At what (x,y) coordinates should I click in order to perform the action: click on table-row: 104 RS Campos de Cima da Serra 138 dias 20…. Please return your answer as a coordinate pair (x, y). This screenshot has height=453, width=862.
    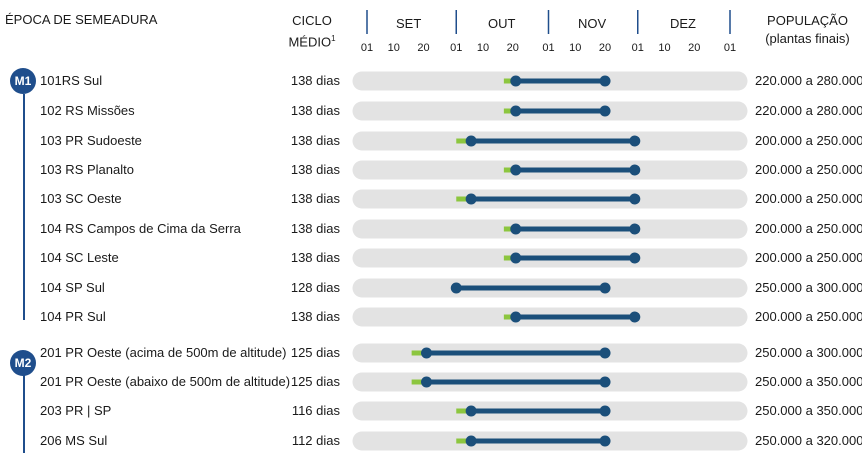
    Looking at the image, I should click on (431, 229).